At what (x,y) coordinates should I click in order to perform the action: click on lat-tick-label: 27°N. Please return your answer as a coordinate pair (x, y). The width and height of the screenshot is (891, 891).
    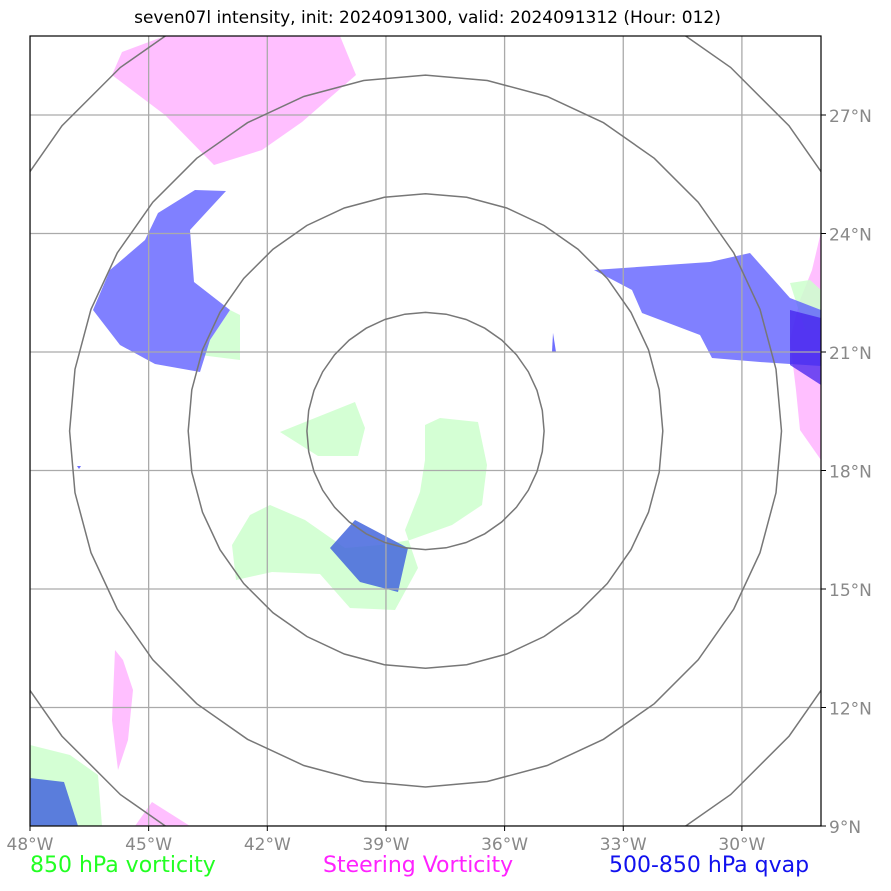
    Looking at the image, I should click on (850, 117).